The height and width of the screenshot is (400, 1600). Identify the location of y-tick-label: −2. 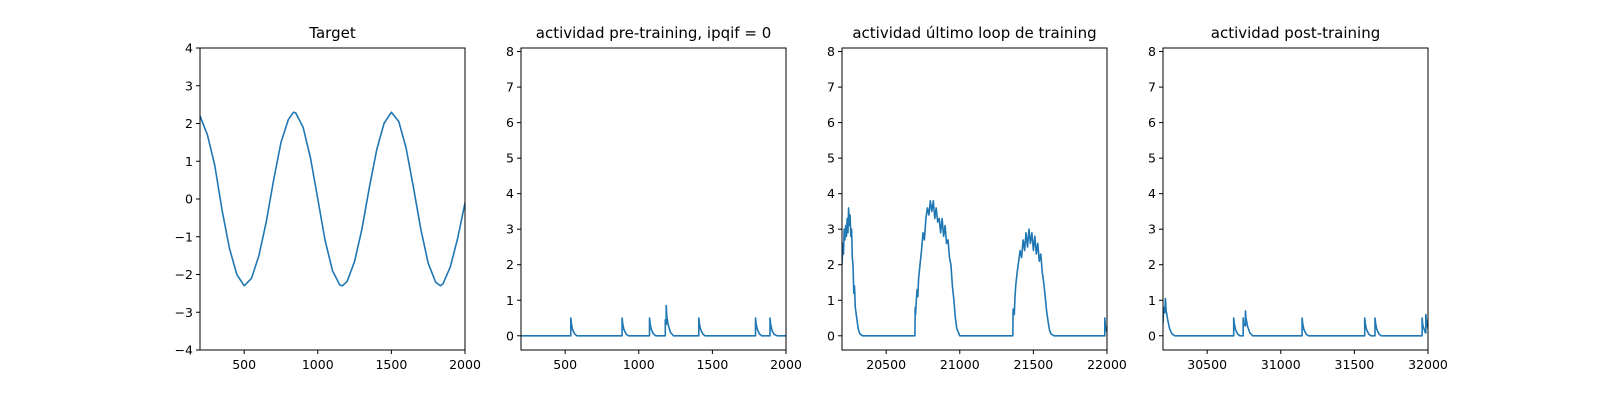
(184, 274).